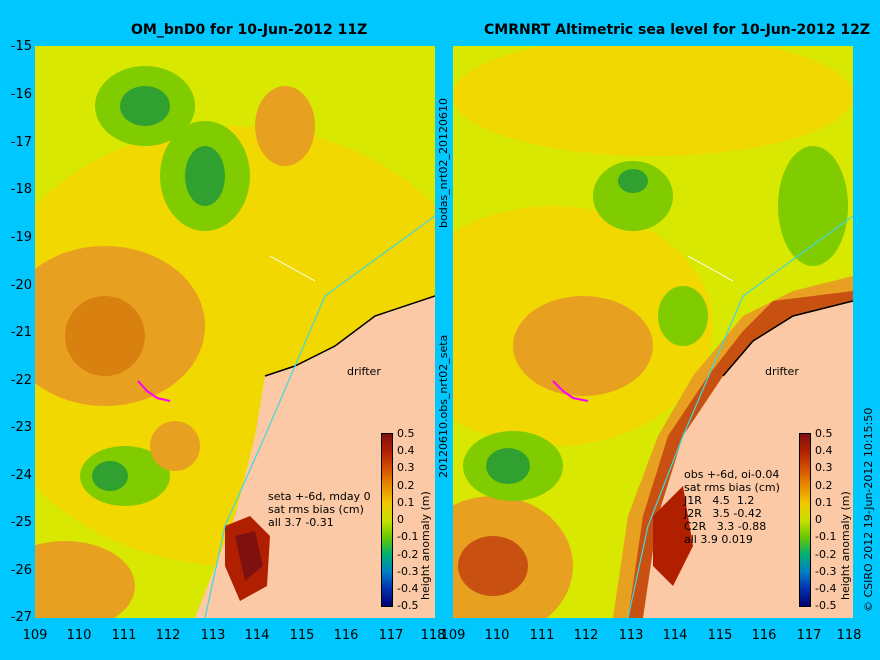 The height and width of the screenshot is (660, 880). Describe the element at coordinates (443, 406) in the screenshot. I see `side-label-bottom: 20120610.obs_nrt02_seta` at that location.